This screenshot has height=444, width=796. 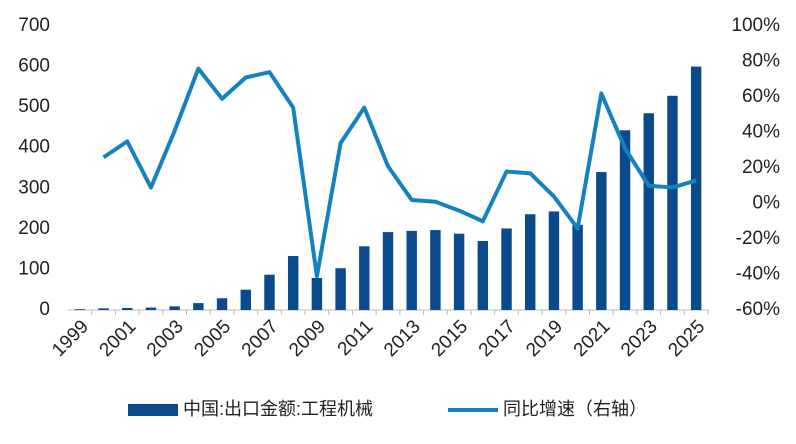 What do you see at coordinates (260, 338) in the screenshot?
I see `x-tick-label: 2007` at bounding box center [260, 338].